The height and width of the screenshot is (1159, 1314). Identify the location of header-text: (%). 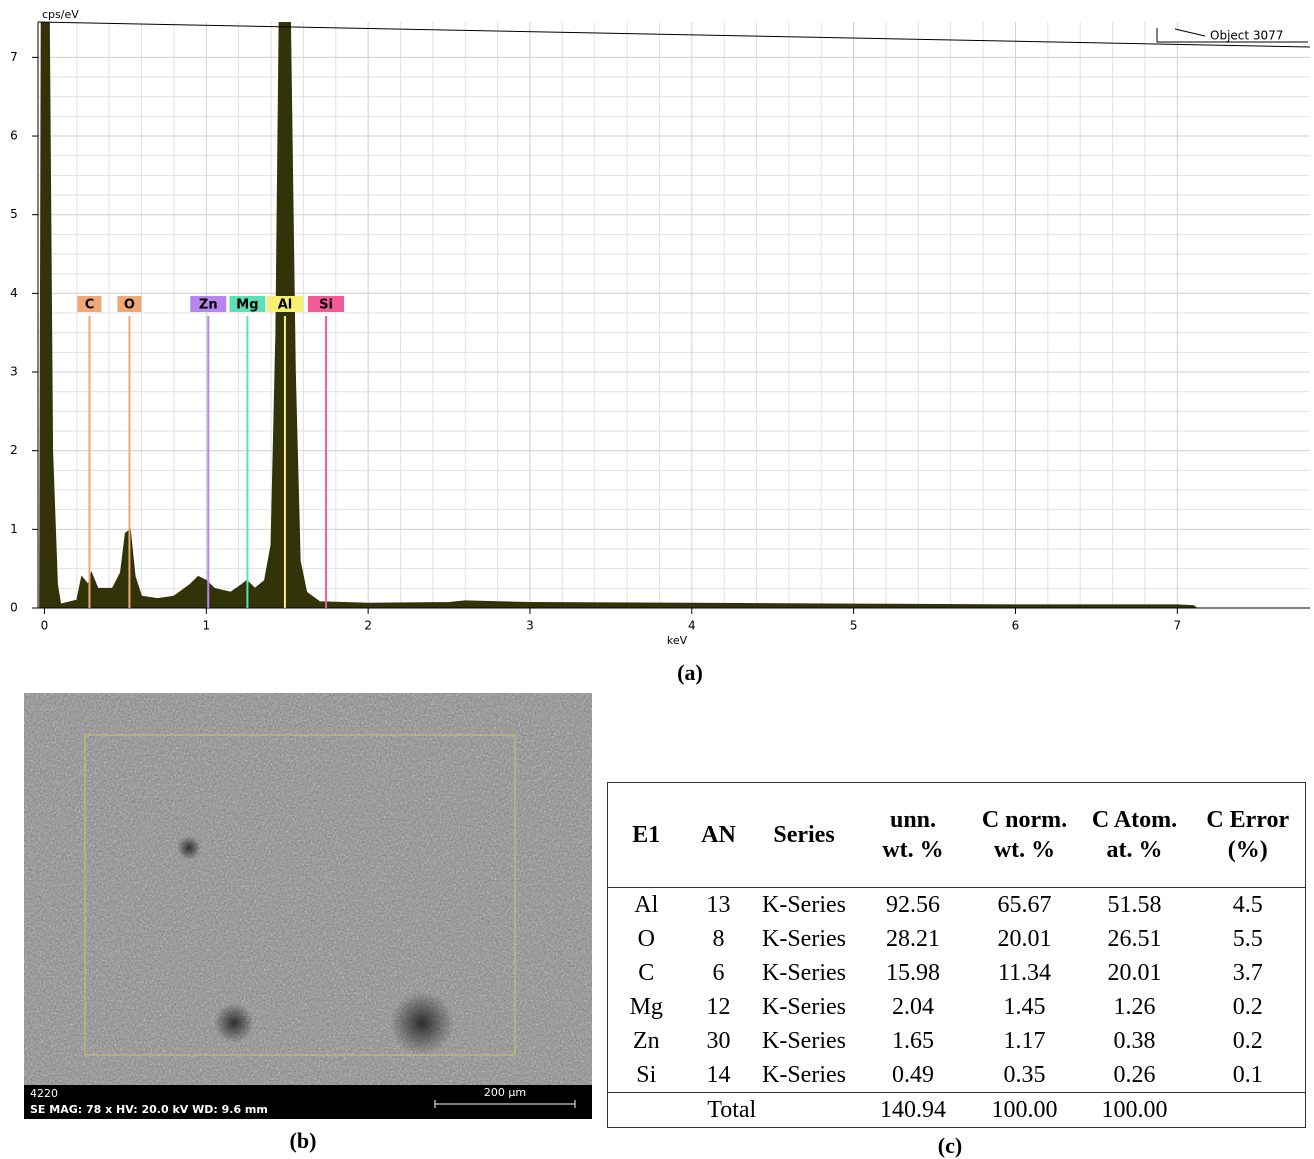
(1247, 850).